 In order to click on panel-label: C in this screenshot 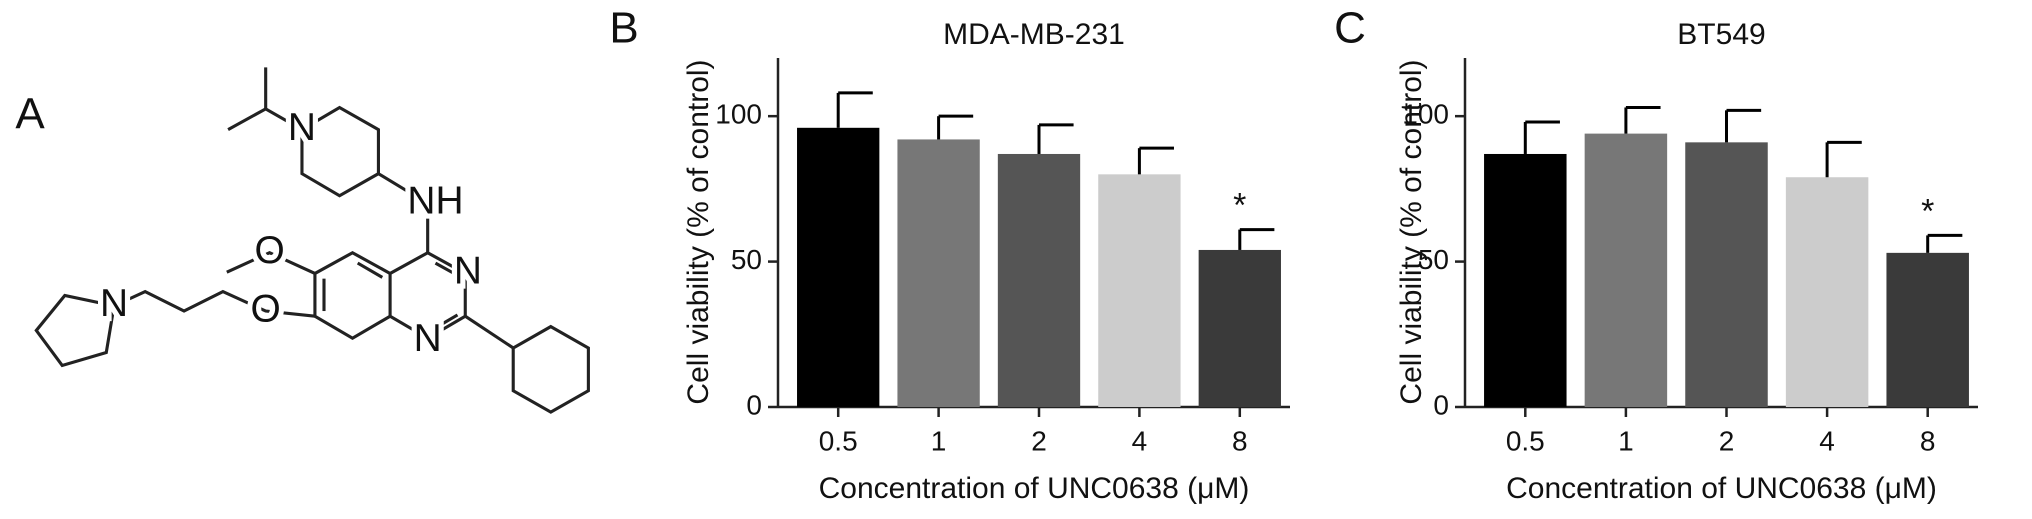, I will do `click(1350, 28)`.